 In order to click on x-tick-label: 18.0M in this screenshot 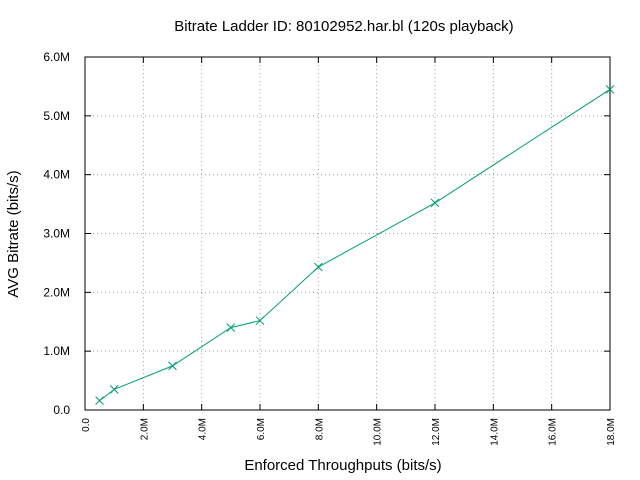, I will do `click(611, 432)`.